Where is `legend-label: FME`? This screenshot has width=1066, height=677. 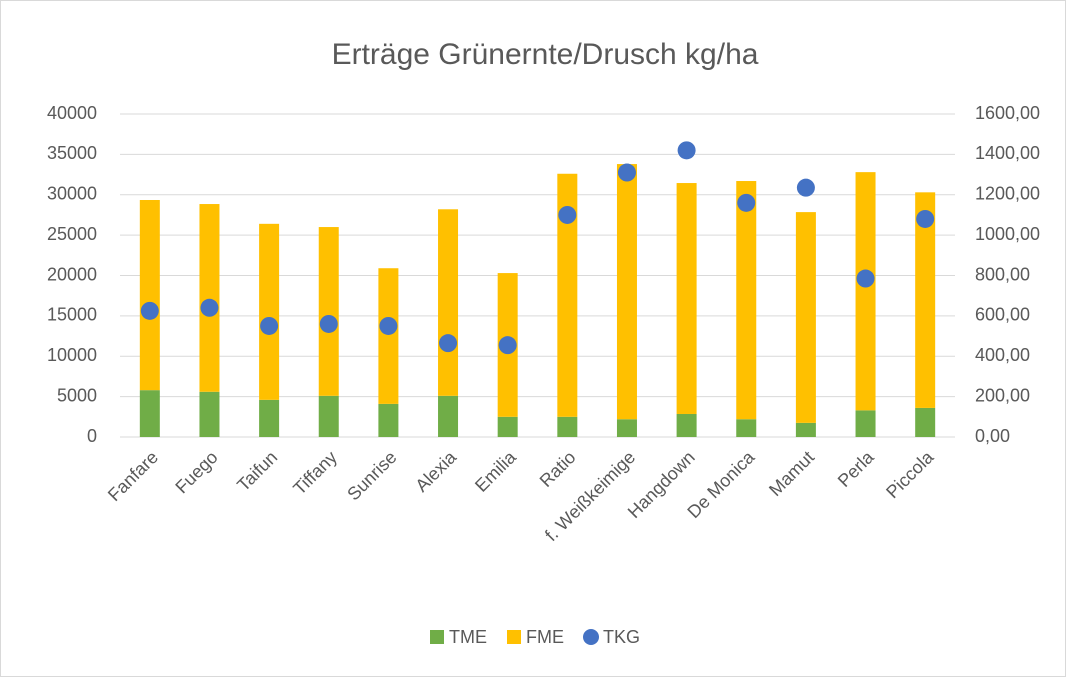 legend-label: FME is located at coordinates (545, 637).